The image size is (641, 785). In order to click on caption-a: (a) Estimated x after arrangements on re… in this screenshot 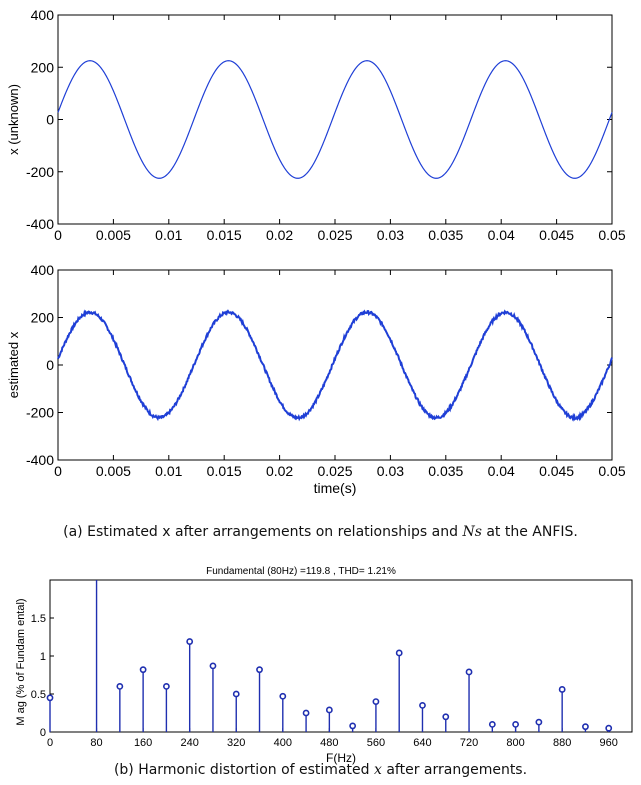, I will do `click(320, 532)`.